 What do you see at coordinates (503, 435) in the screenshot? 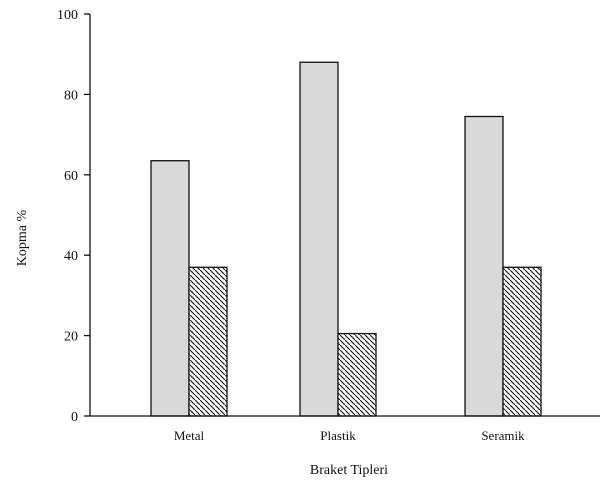
I see `x-category-label-seramik: Seramik` at bounding box center [503, 435].